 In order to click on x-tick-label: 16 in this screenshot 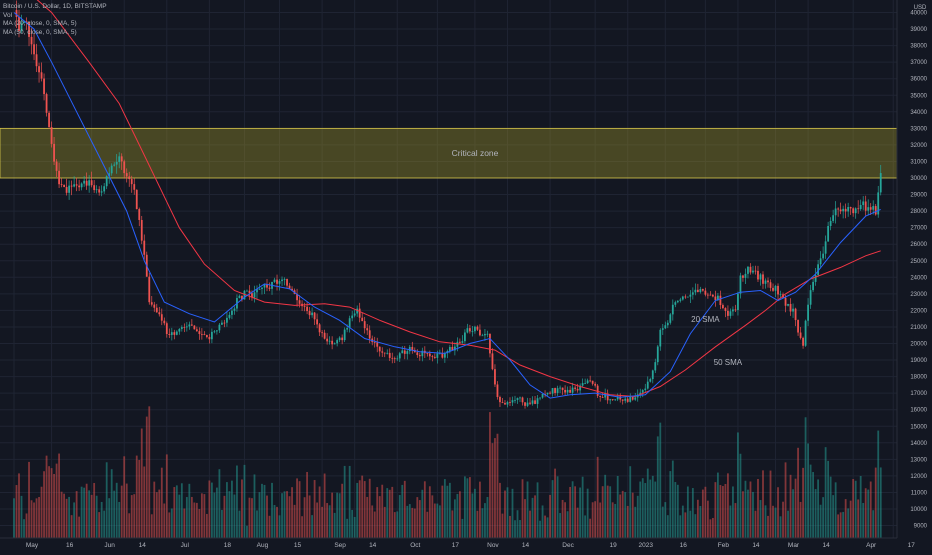, I will do `click(70, 545)`.